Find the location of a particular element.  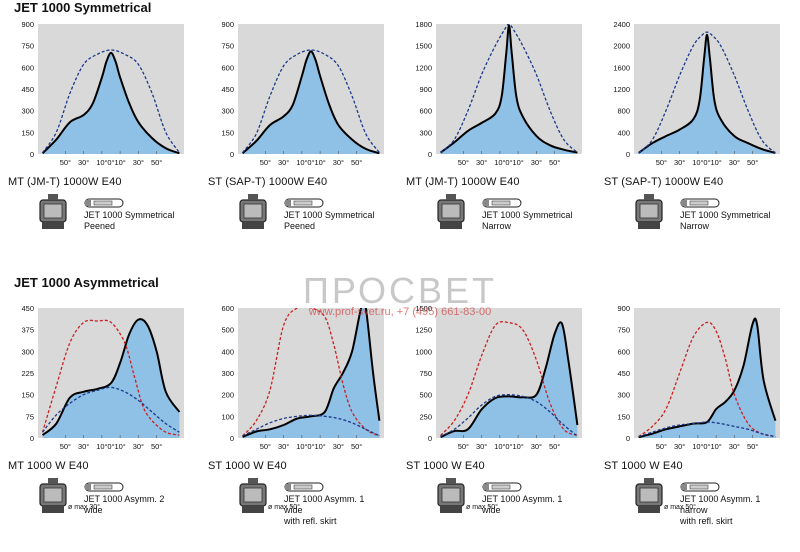

y-tick-label: 400 is located at coordinates (623, 132).